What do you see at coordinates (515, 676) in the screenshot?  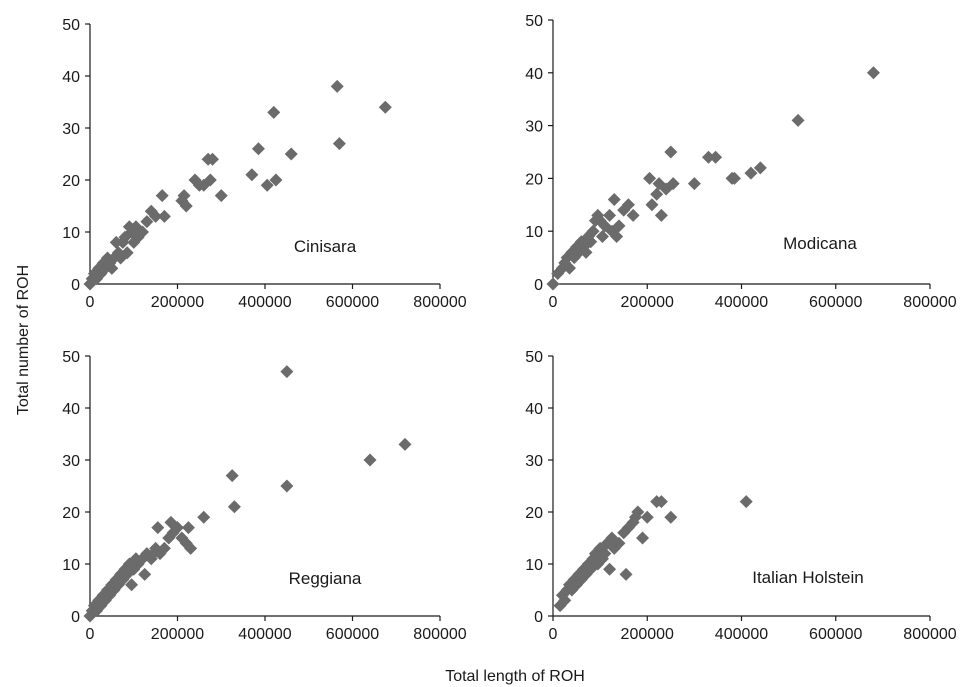 I see `x-axis-title: Total length of ROH` at bounding box center [515, 676].